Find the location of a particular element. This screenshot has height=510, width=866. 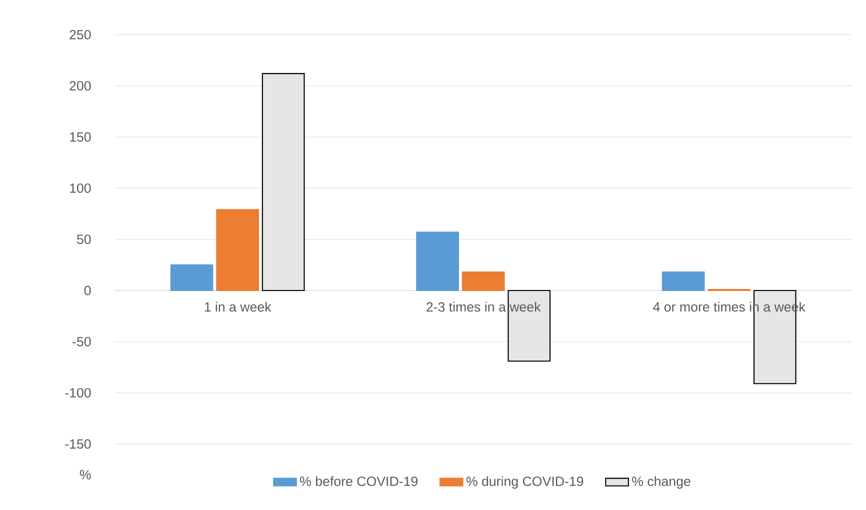

y-tick-label: -50 is located at coordinates (81, 341).